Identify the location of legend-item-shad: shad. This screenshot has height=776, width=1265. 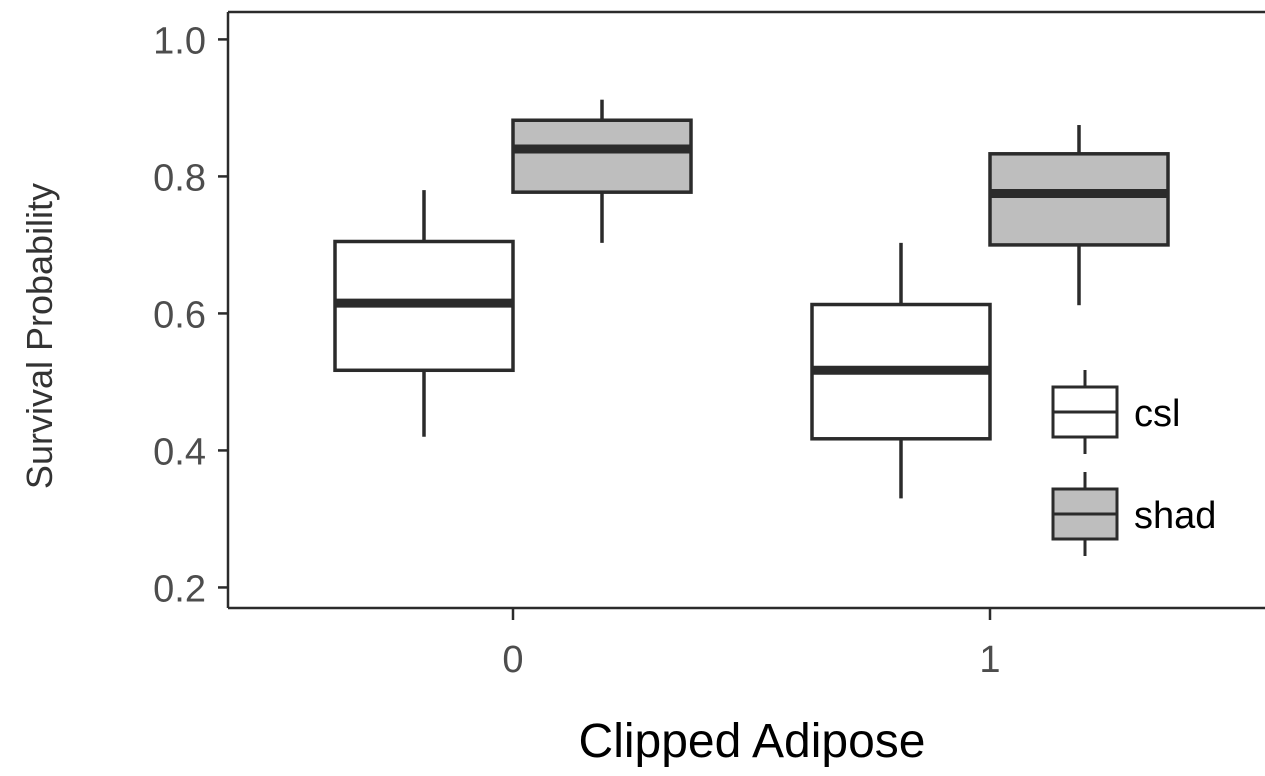
(1133, 514).